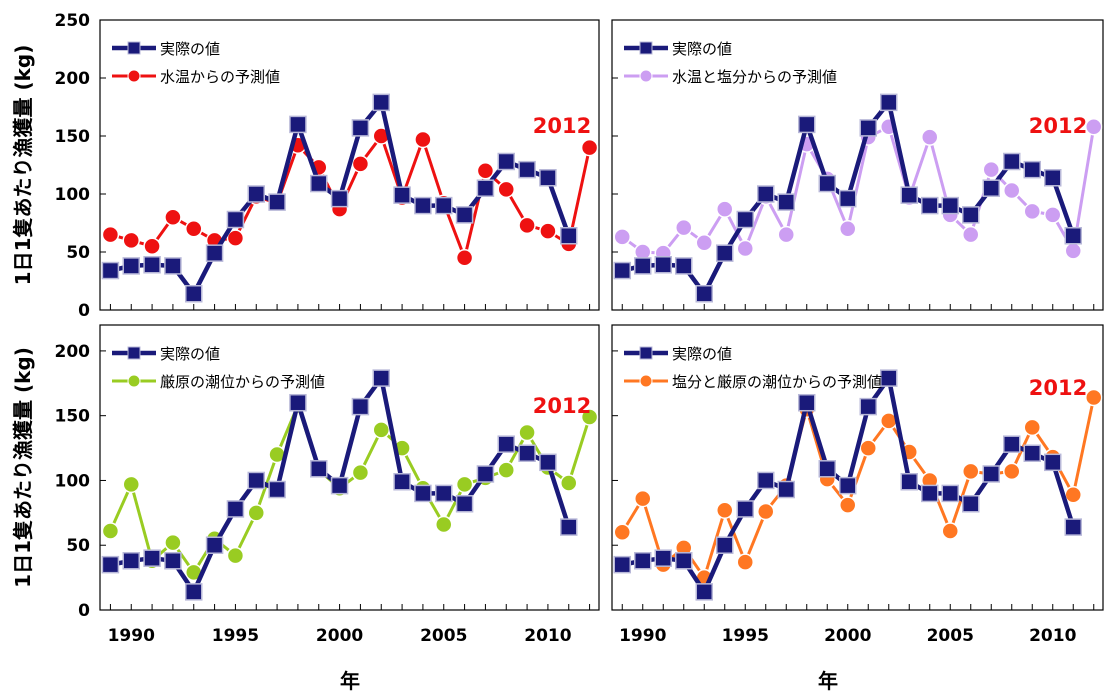 Image resolution: width=1104 pixels, height=695 pixels. I want to click on legend-label: 水温からの予測値, so click(220, 77).